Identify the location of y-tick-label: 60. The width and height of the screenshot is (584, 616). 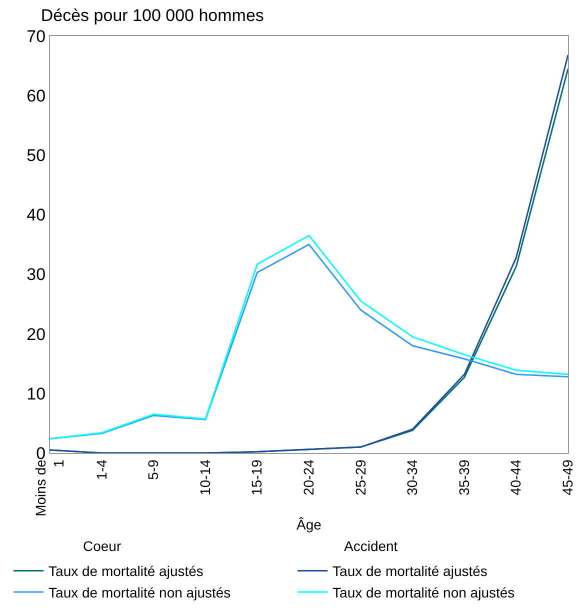
(36, 96).